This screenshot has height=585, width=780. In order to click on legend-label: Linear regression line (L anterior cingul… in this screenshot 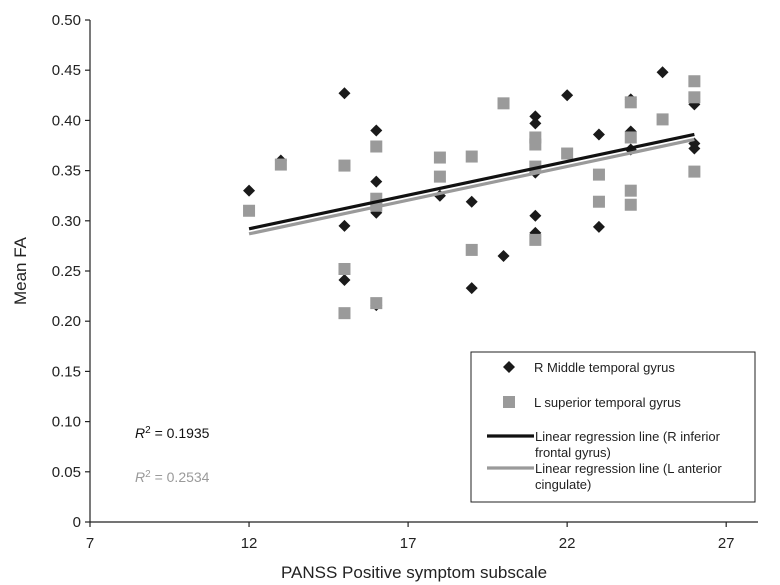, I will do `click(628, 476)`.